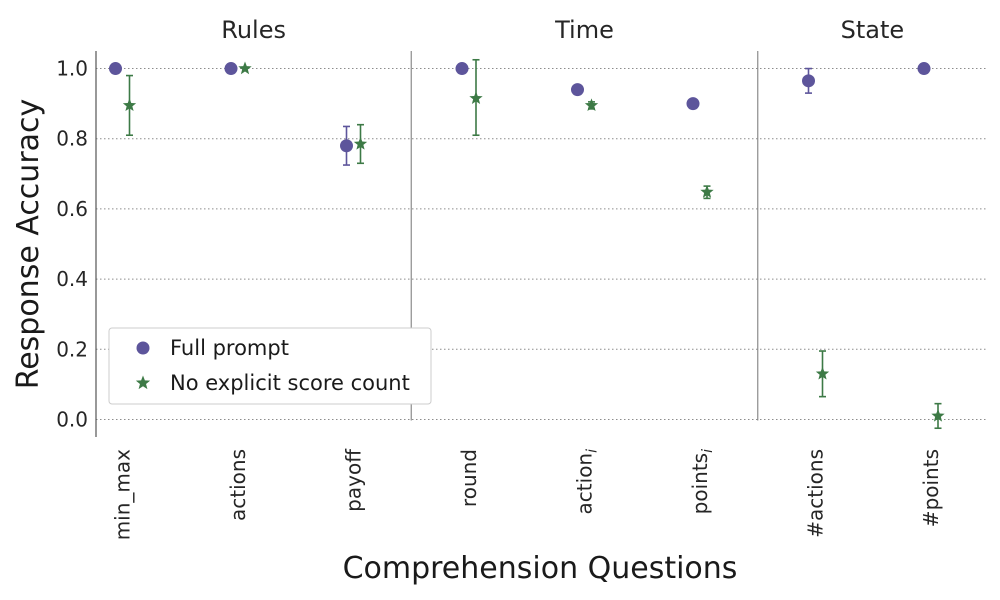 This screenshot has width=1000, height=600. What do you see at coordinates (238, 485) in the screenshot?
I see `x-tick-label: actions` at bounding box center [238, 485].